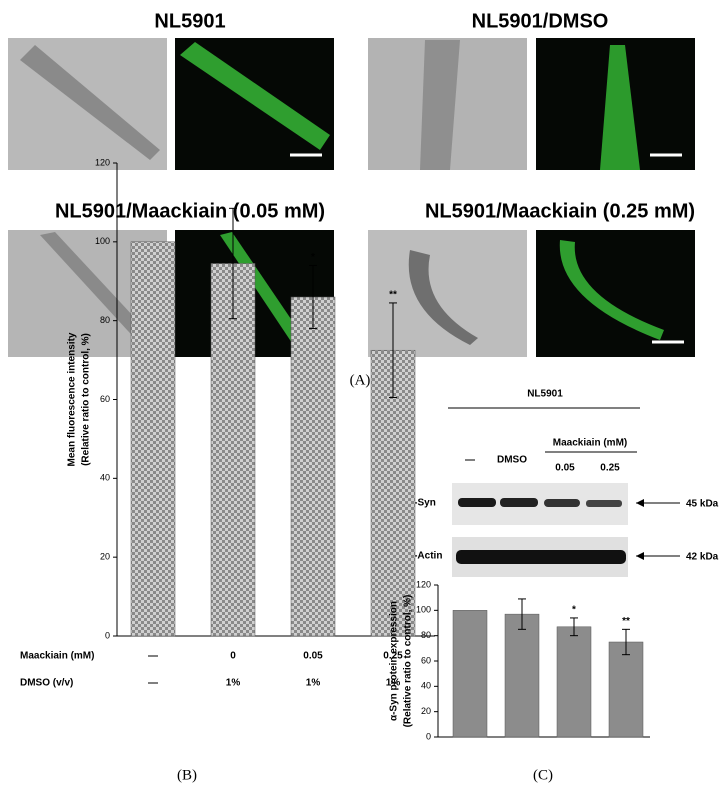 The height and width of the screenshot is (796, 721). I want to click on row-value: 0.05, so click(313, 656).